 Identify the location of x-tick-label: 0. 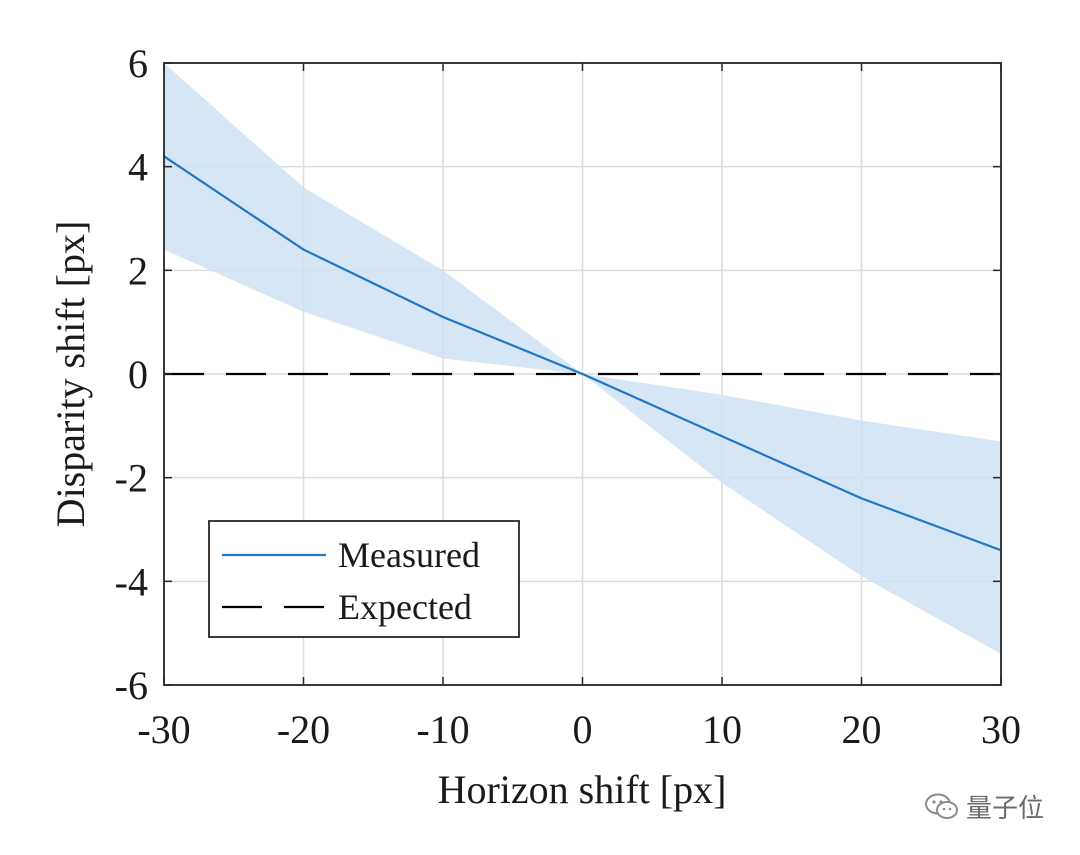
(583, 729).